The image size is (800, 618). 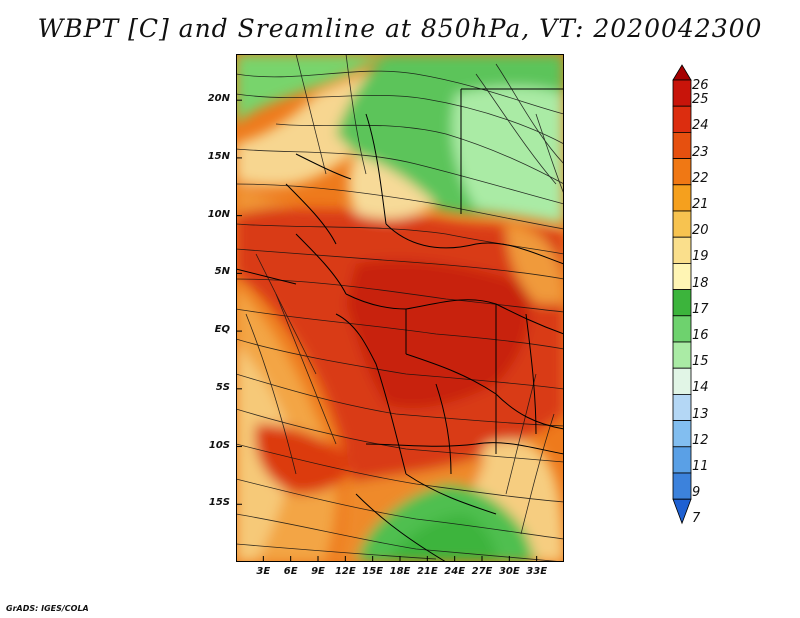 What do you see at coordinates (696, 519) in the screenshot?
I see `colorbar-label: 7` at bounding box center [696, 519].